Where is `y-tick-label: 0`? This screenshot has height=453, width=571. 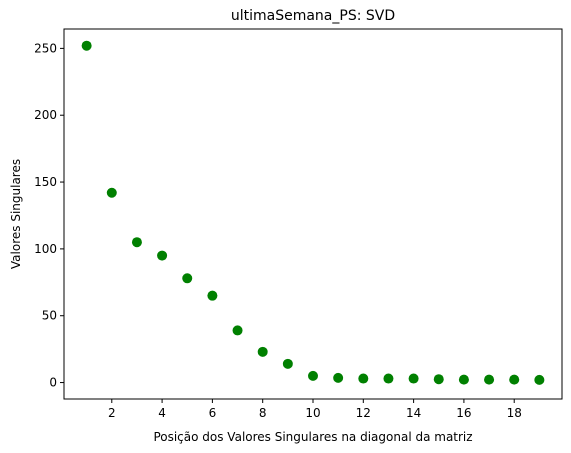
y-tick-label: 0 is located at coordinates (53, 383).